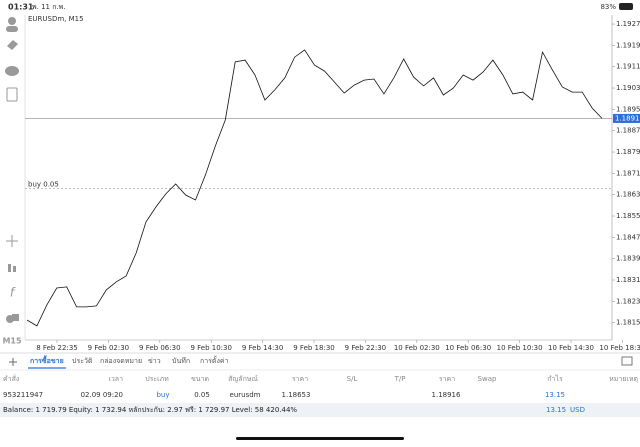 The height and width of the screenshot is (447, 640). Describe the element at coordinates (571, 348) in the screenshot. I see `x-tick-label: 10 Feb 14:30` at that location.